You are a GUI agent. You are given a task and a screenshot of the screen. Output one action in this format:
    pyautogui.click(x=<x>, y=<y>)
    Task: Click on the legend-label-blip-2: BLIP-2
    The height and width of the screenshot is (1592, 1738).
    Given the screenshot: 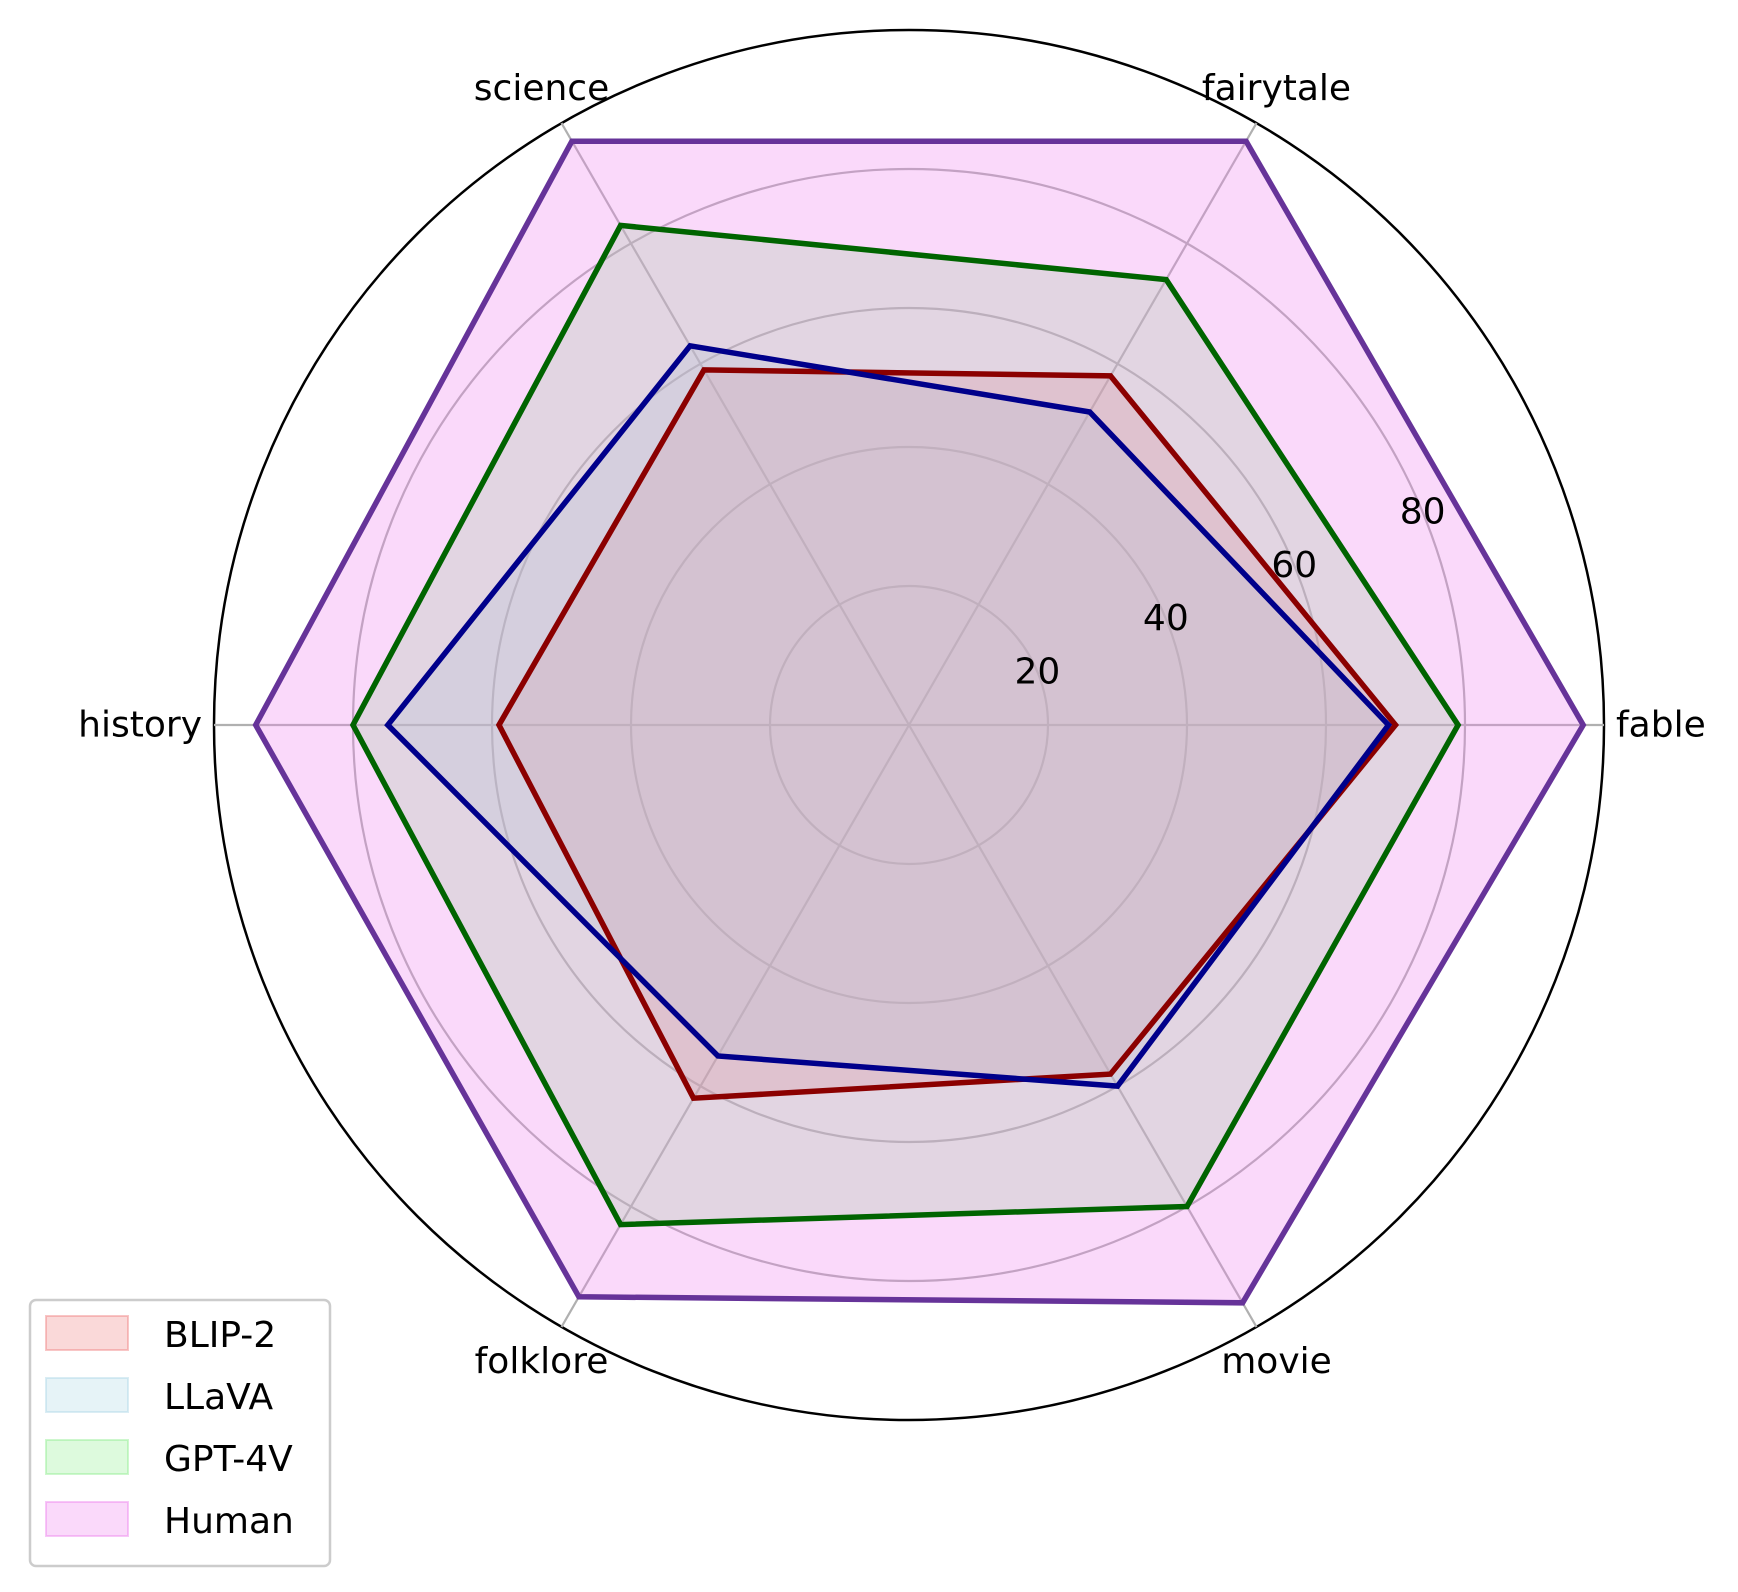 What is the action you would take?
    pyautogui.click(x=220, y=1335)
    